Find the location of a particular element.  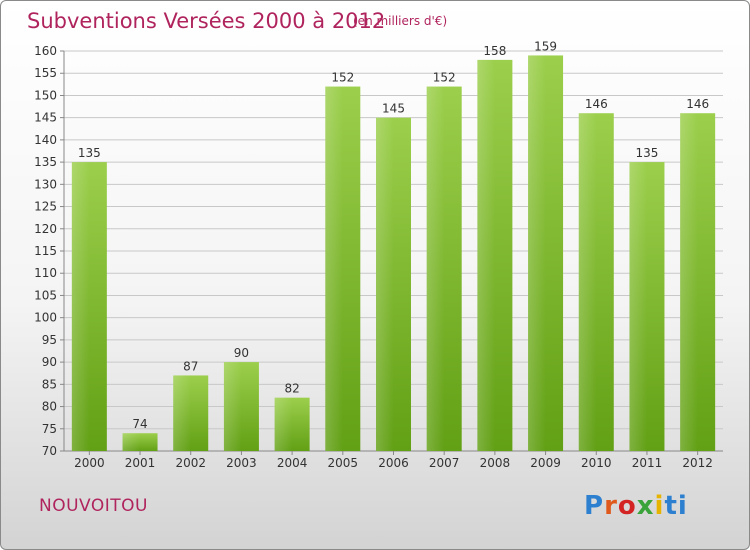

x-tick-label: 2000 is located at coordinates (89, 463).